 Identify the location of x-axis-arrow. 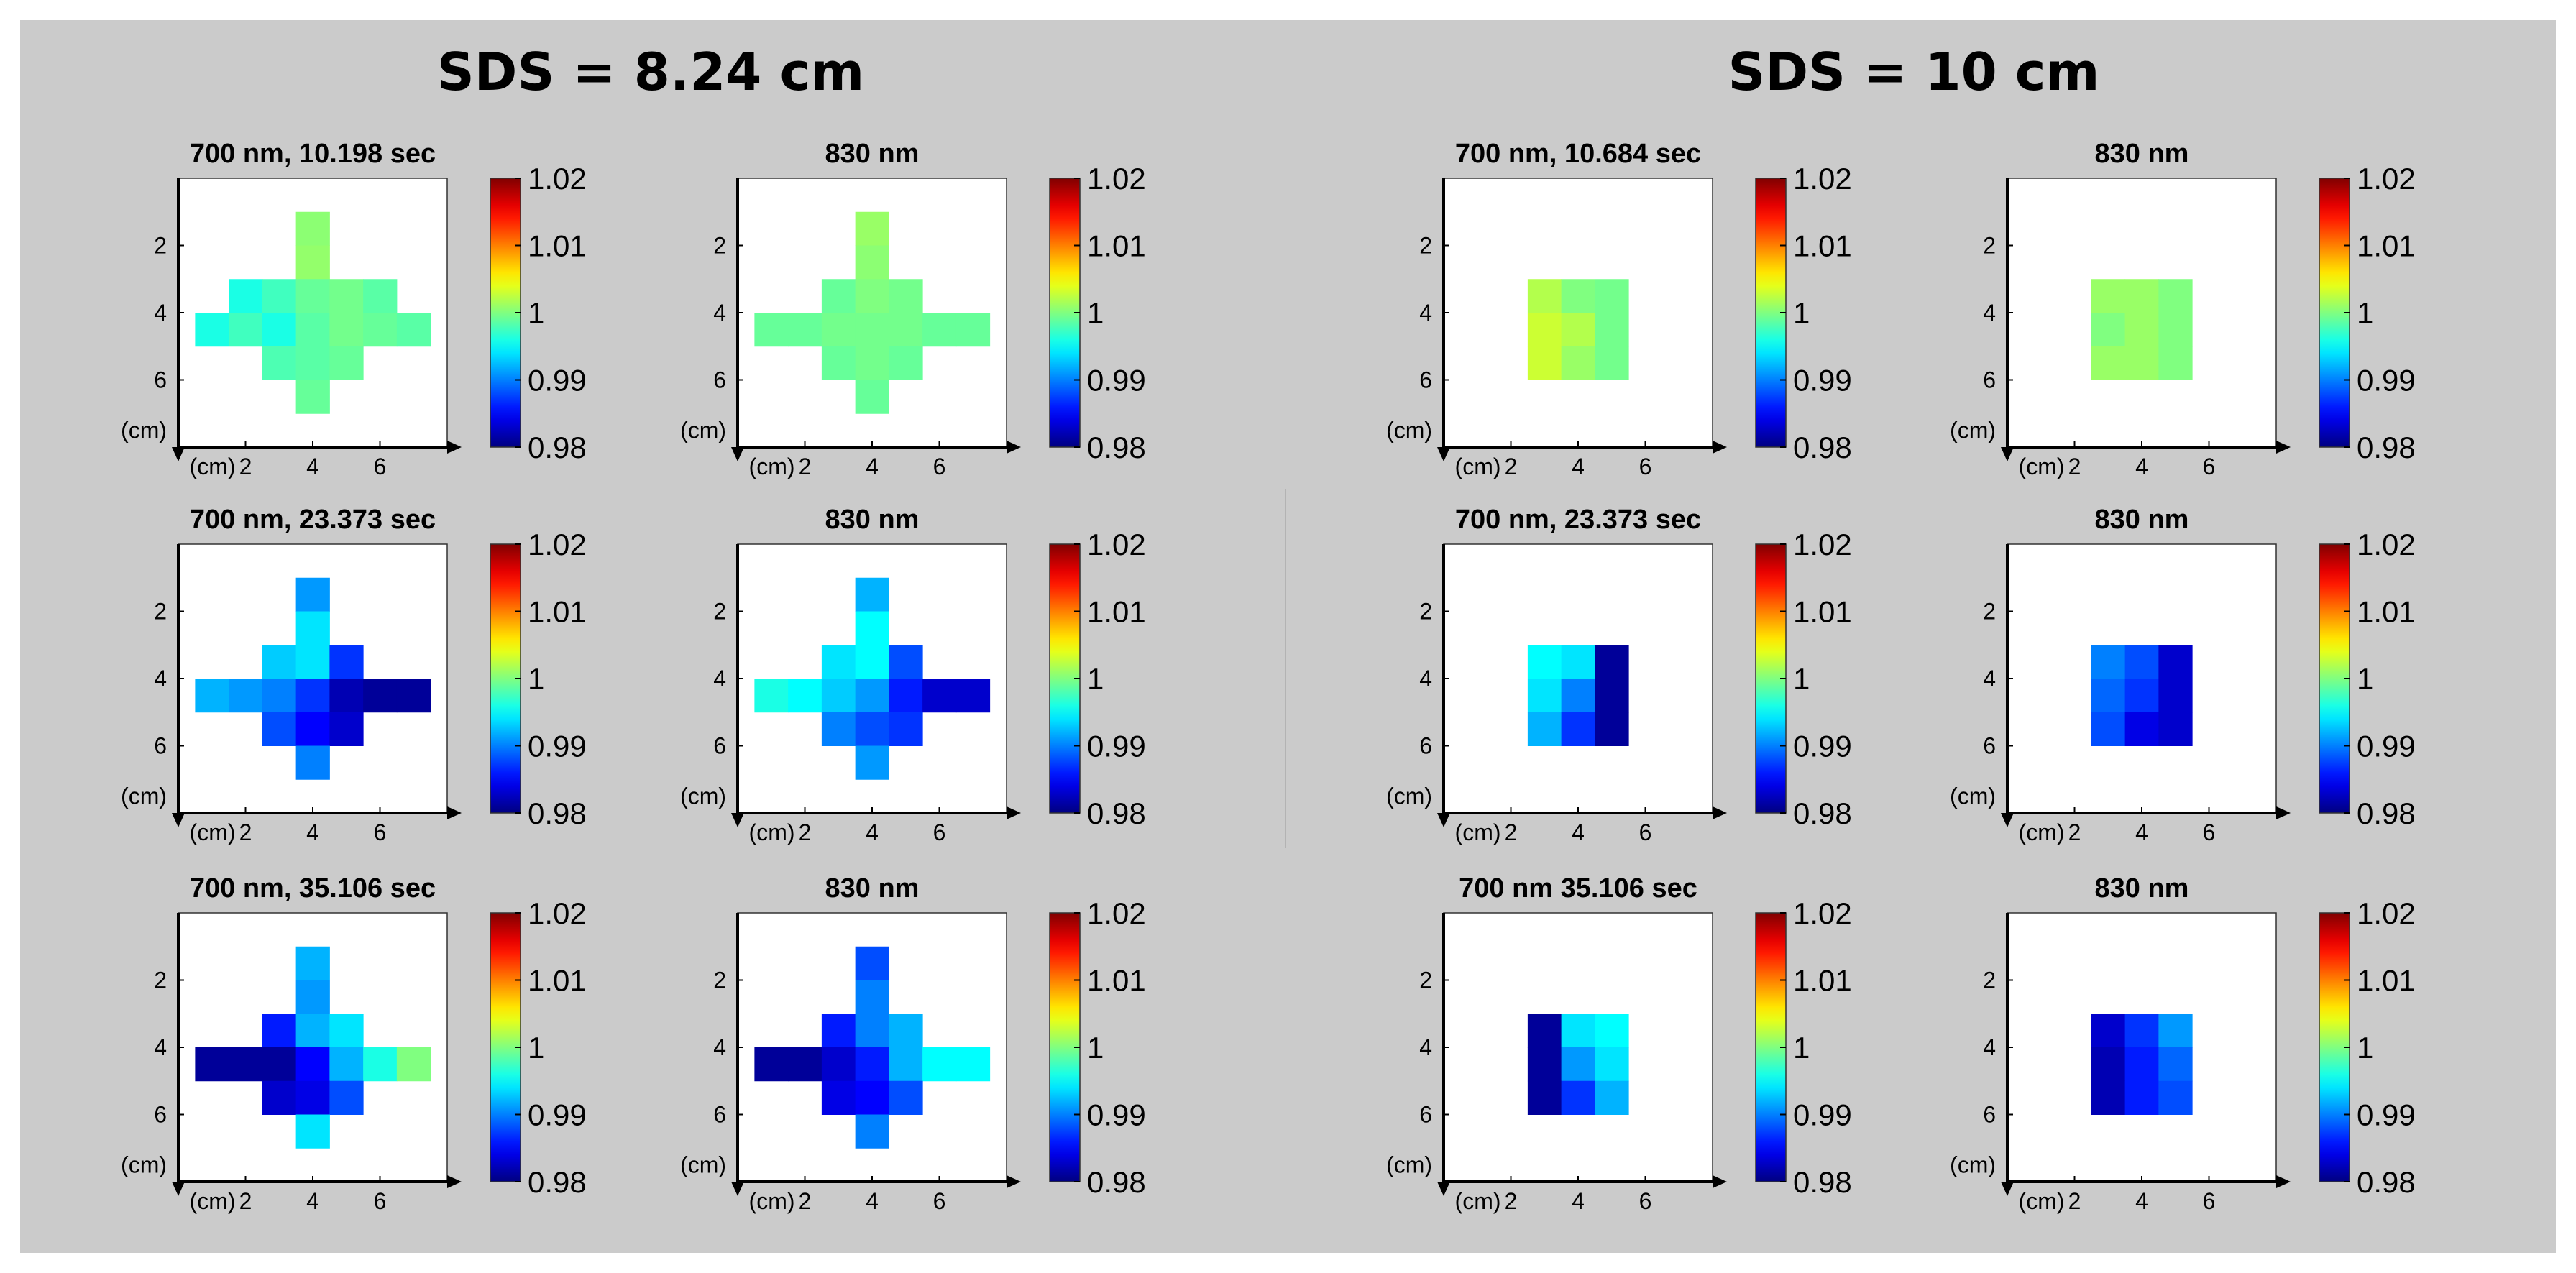
(454, 812).